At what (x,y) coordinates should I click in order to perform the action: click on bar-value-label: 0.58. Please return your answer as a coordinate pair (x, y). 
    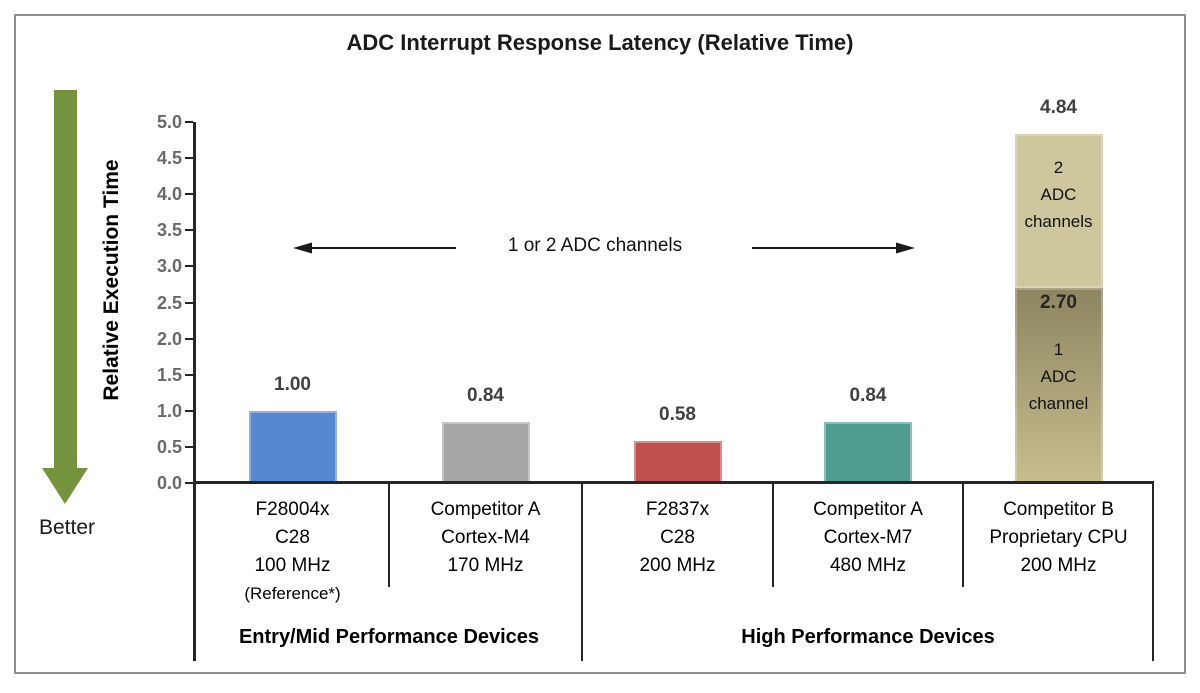
    Looking at the image, I should click on (677, 415).